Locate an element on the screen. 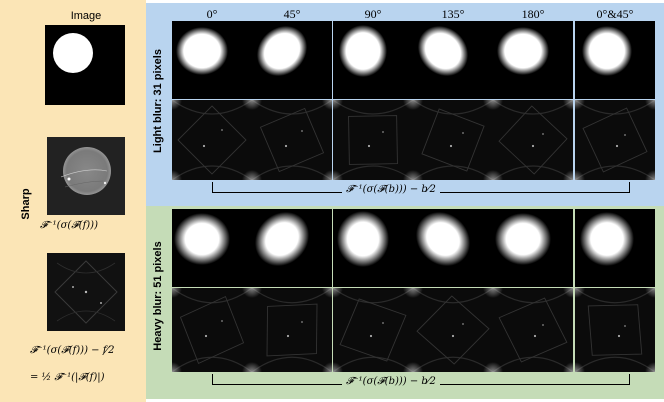 The image size is (664, 402). light-bracket-left is located at coordinates (212, 187).